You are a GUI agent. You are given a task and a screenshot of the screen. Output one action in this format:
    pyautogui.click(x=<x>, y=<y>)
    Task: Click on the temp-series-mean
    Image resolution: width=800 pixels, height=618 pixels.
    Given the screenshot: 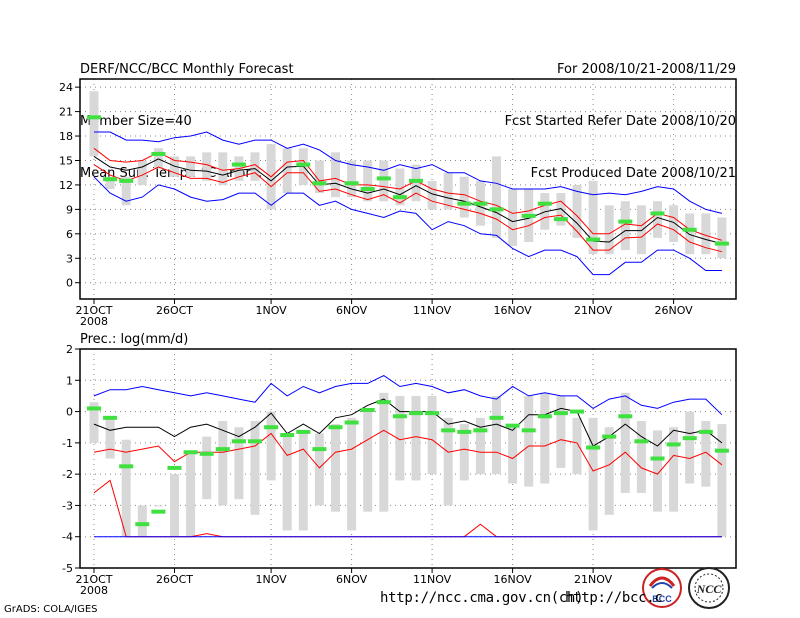 What is the action you would take?
    pyautogui.click(x=408, y=200)
    